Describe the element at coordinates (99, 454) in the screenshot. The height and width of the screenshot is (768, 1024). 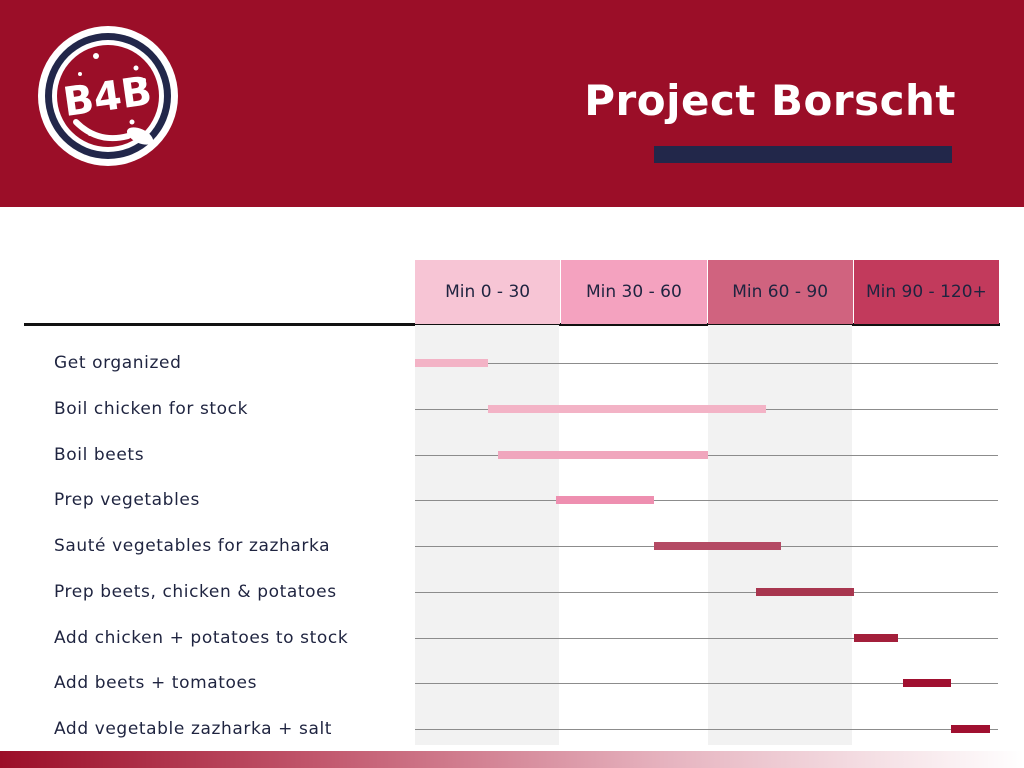
I see `task-label: Boil beets` at that location.